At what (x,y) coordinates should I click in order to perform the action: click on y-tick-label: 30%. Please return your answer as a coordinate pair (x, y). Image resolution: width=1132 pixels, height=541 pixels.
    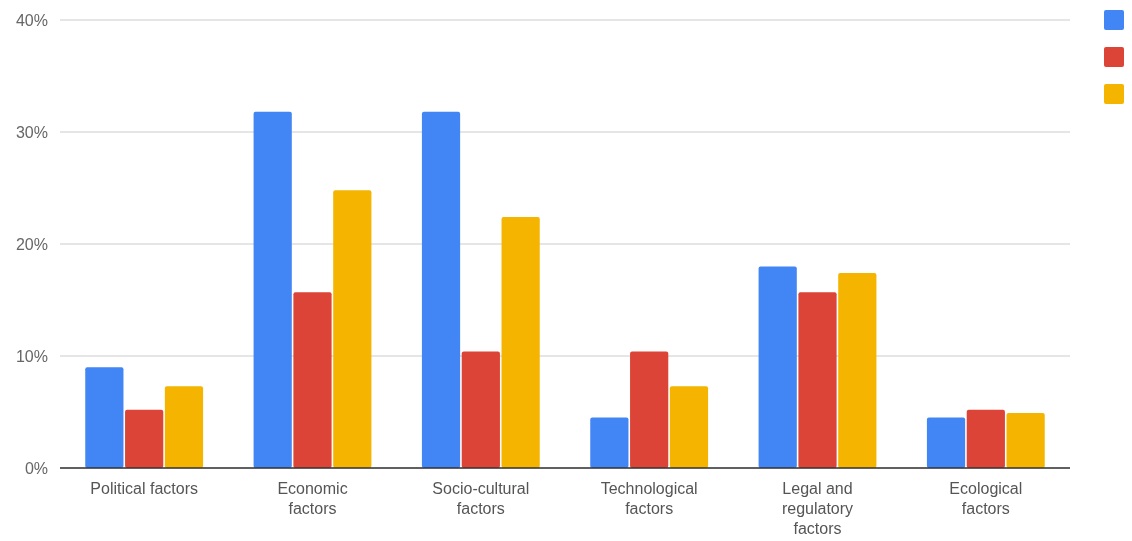
    Looking at the image, I should click on (31, 132).